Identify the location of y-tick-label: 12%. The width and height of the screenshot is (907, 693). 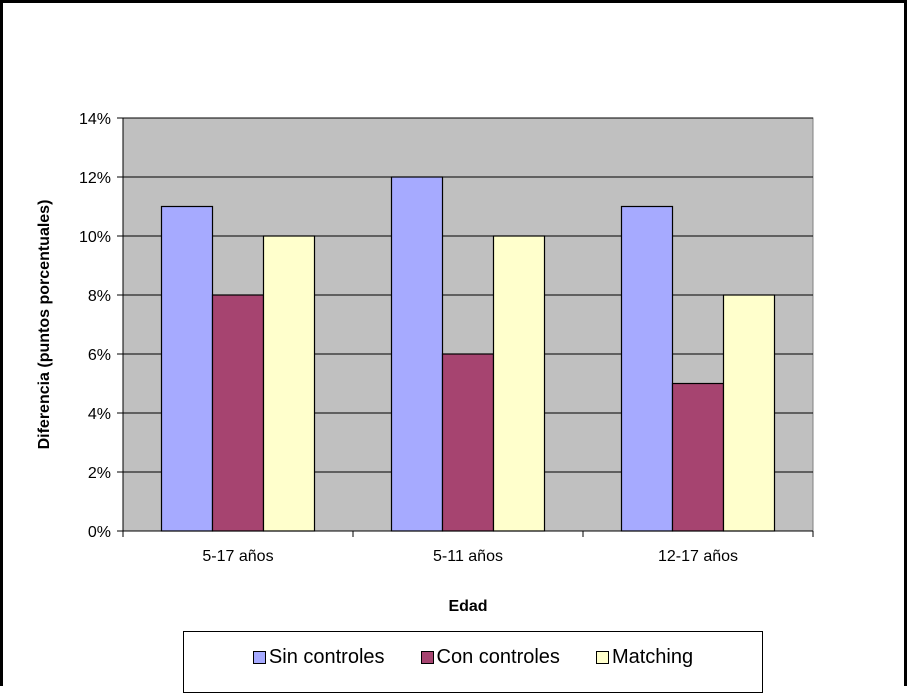
(95, 178).